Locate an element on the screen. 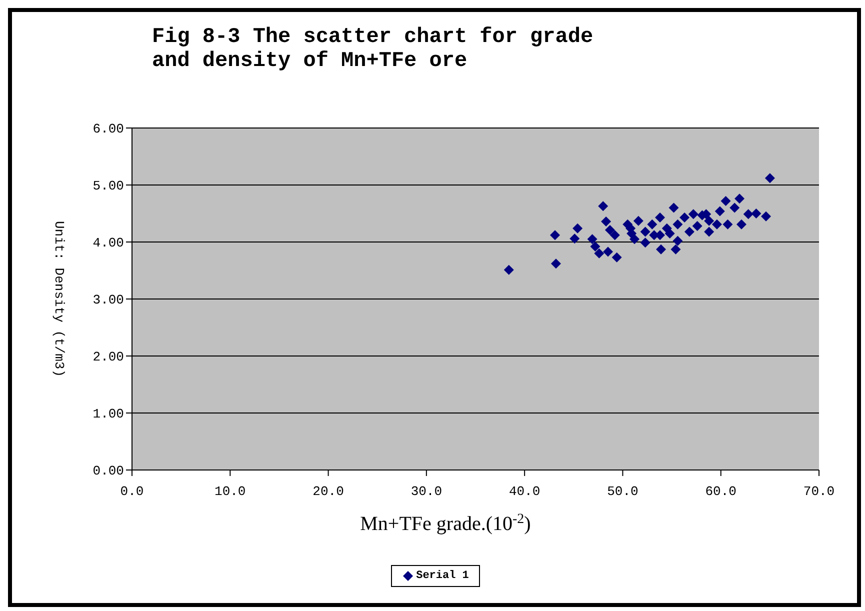 Image resolution: width=865 pixels, height=611 pixels. y-tick-label: 2.00 is located at coordinates (108, 357).